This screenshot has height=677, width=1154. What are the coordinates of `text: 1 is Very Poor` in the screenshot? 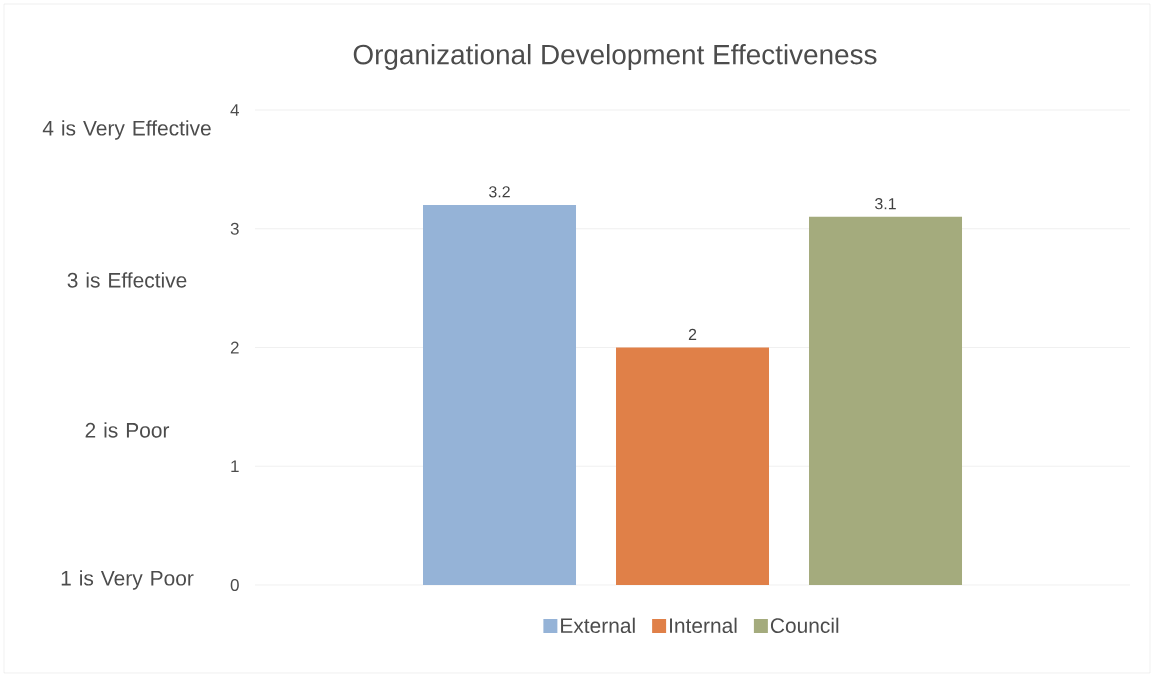 It's located at (127, 580).